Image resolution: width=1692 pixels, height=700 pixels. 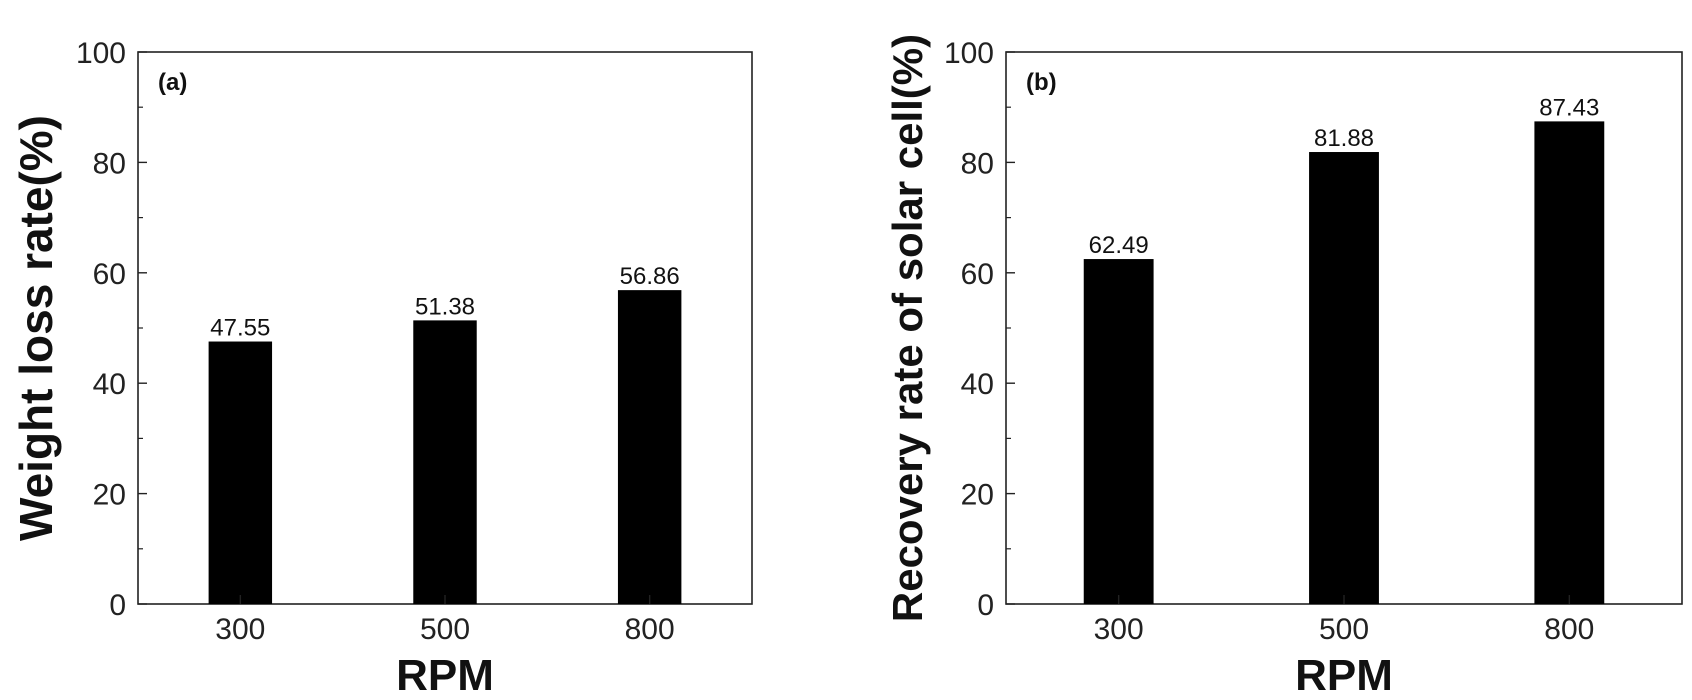 I want to click on data-label-300: 62.49, so click(x=1119, y=245).